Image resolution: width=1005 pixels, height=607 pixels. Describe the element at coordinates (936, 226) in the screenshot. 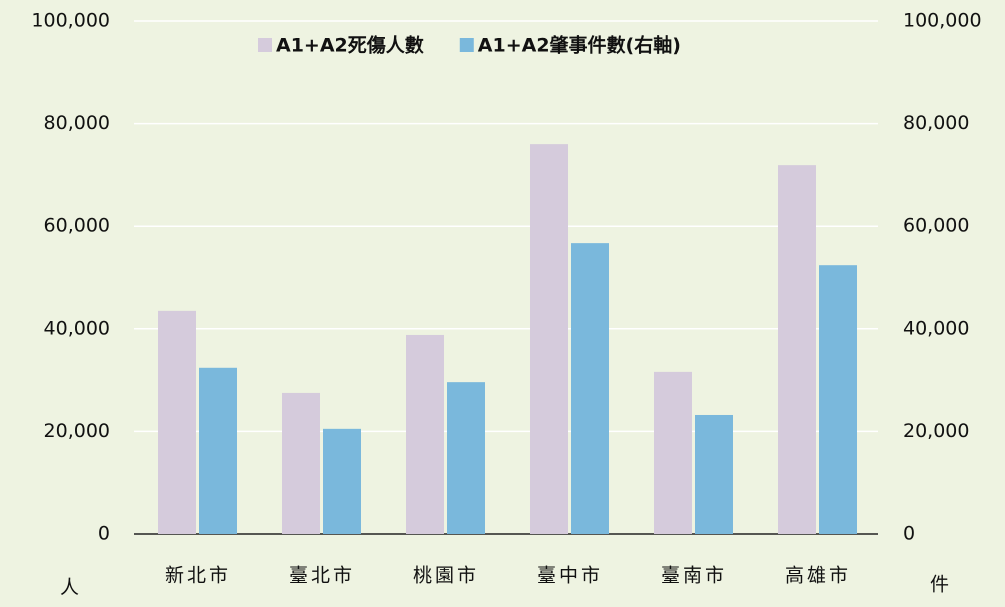

I see `y2-tick-label: 60,000` at that location.